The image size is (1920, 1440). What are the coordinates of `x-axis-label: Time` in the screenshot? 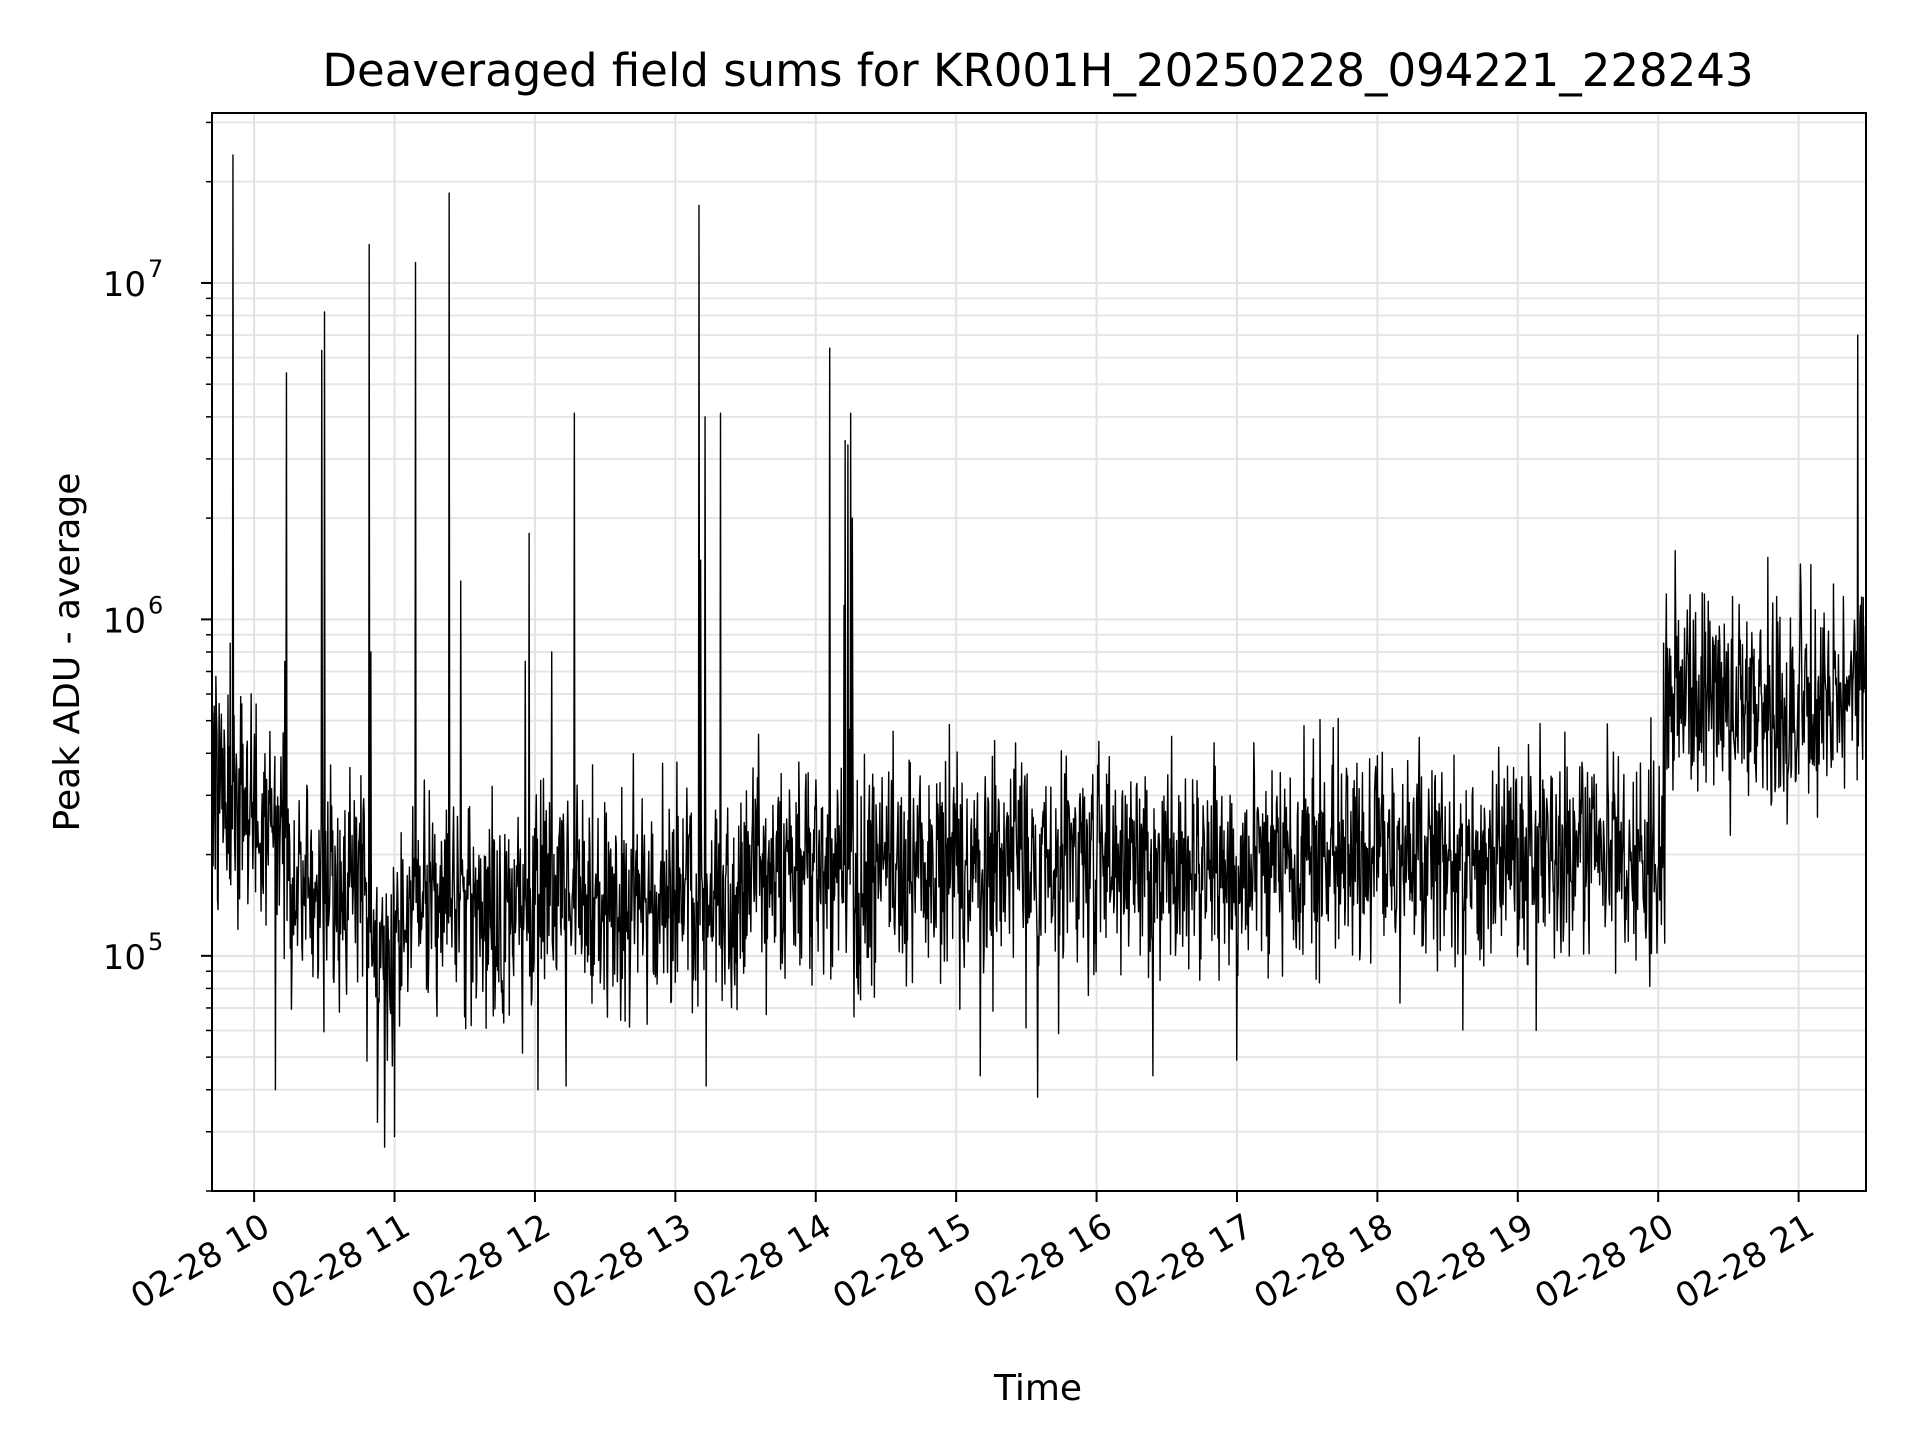 It's located at (1037, 1388).